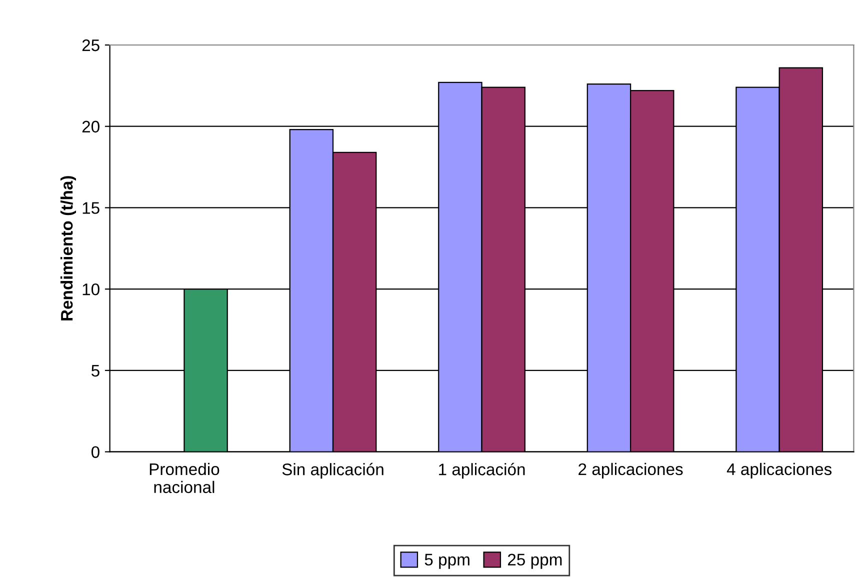 The image size is (858, 577). Describe the element at coordinates (91, 208) in the screenshot. I see `y-tick-label: 15` at that location.